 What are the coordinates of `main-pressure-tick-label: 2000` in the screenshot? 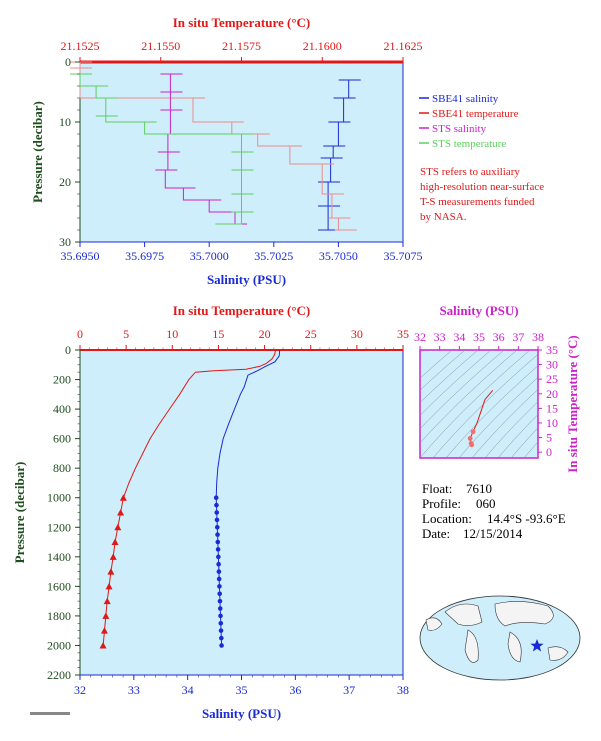 It's located at (59, 645).